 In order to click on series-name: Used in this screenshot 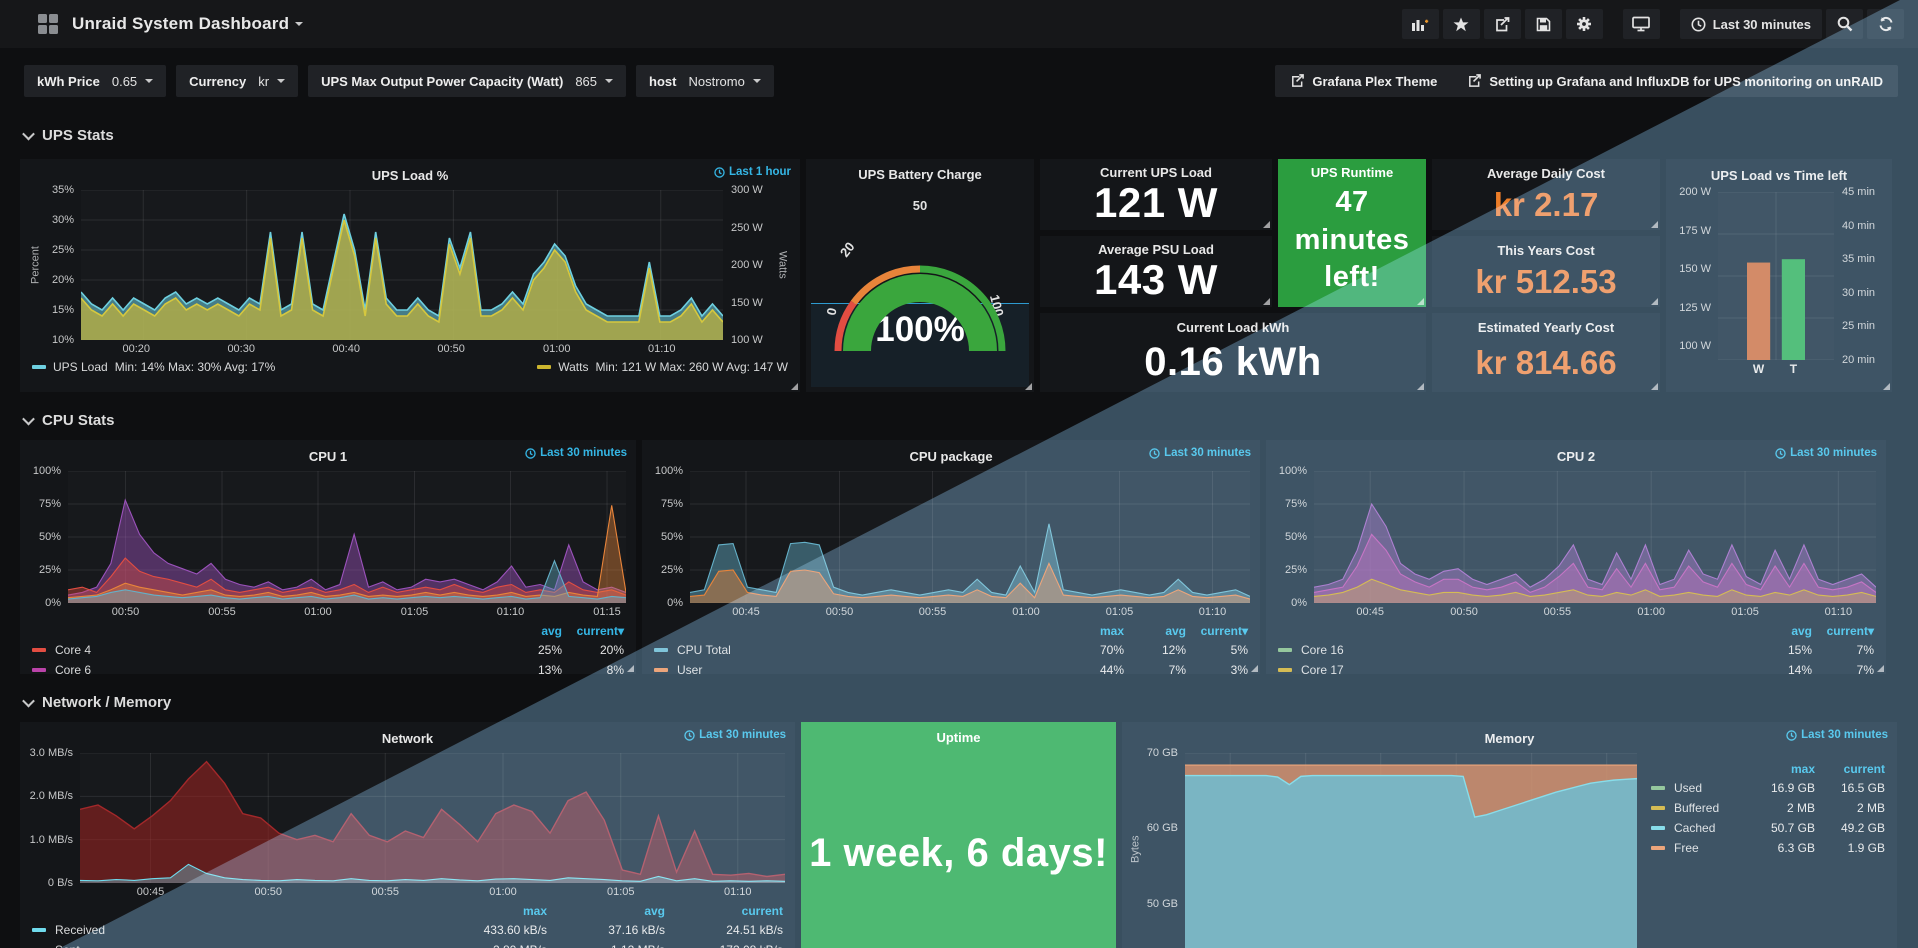, I will do `click(1688, 788)`.